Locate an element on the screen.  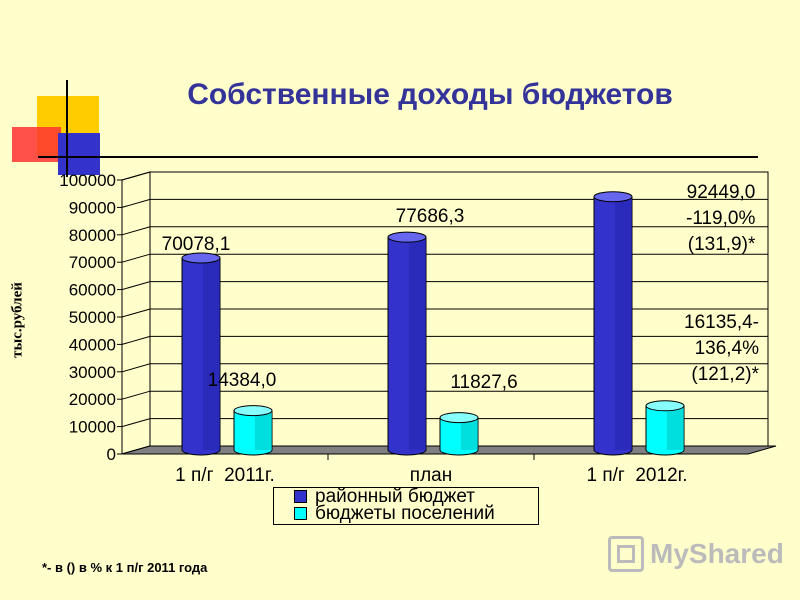
annotation-line: (121,2)* is located at coordinates (725, 374).